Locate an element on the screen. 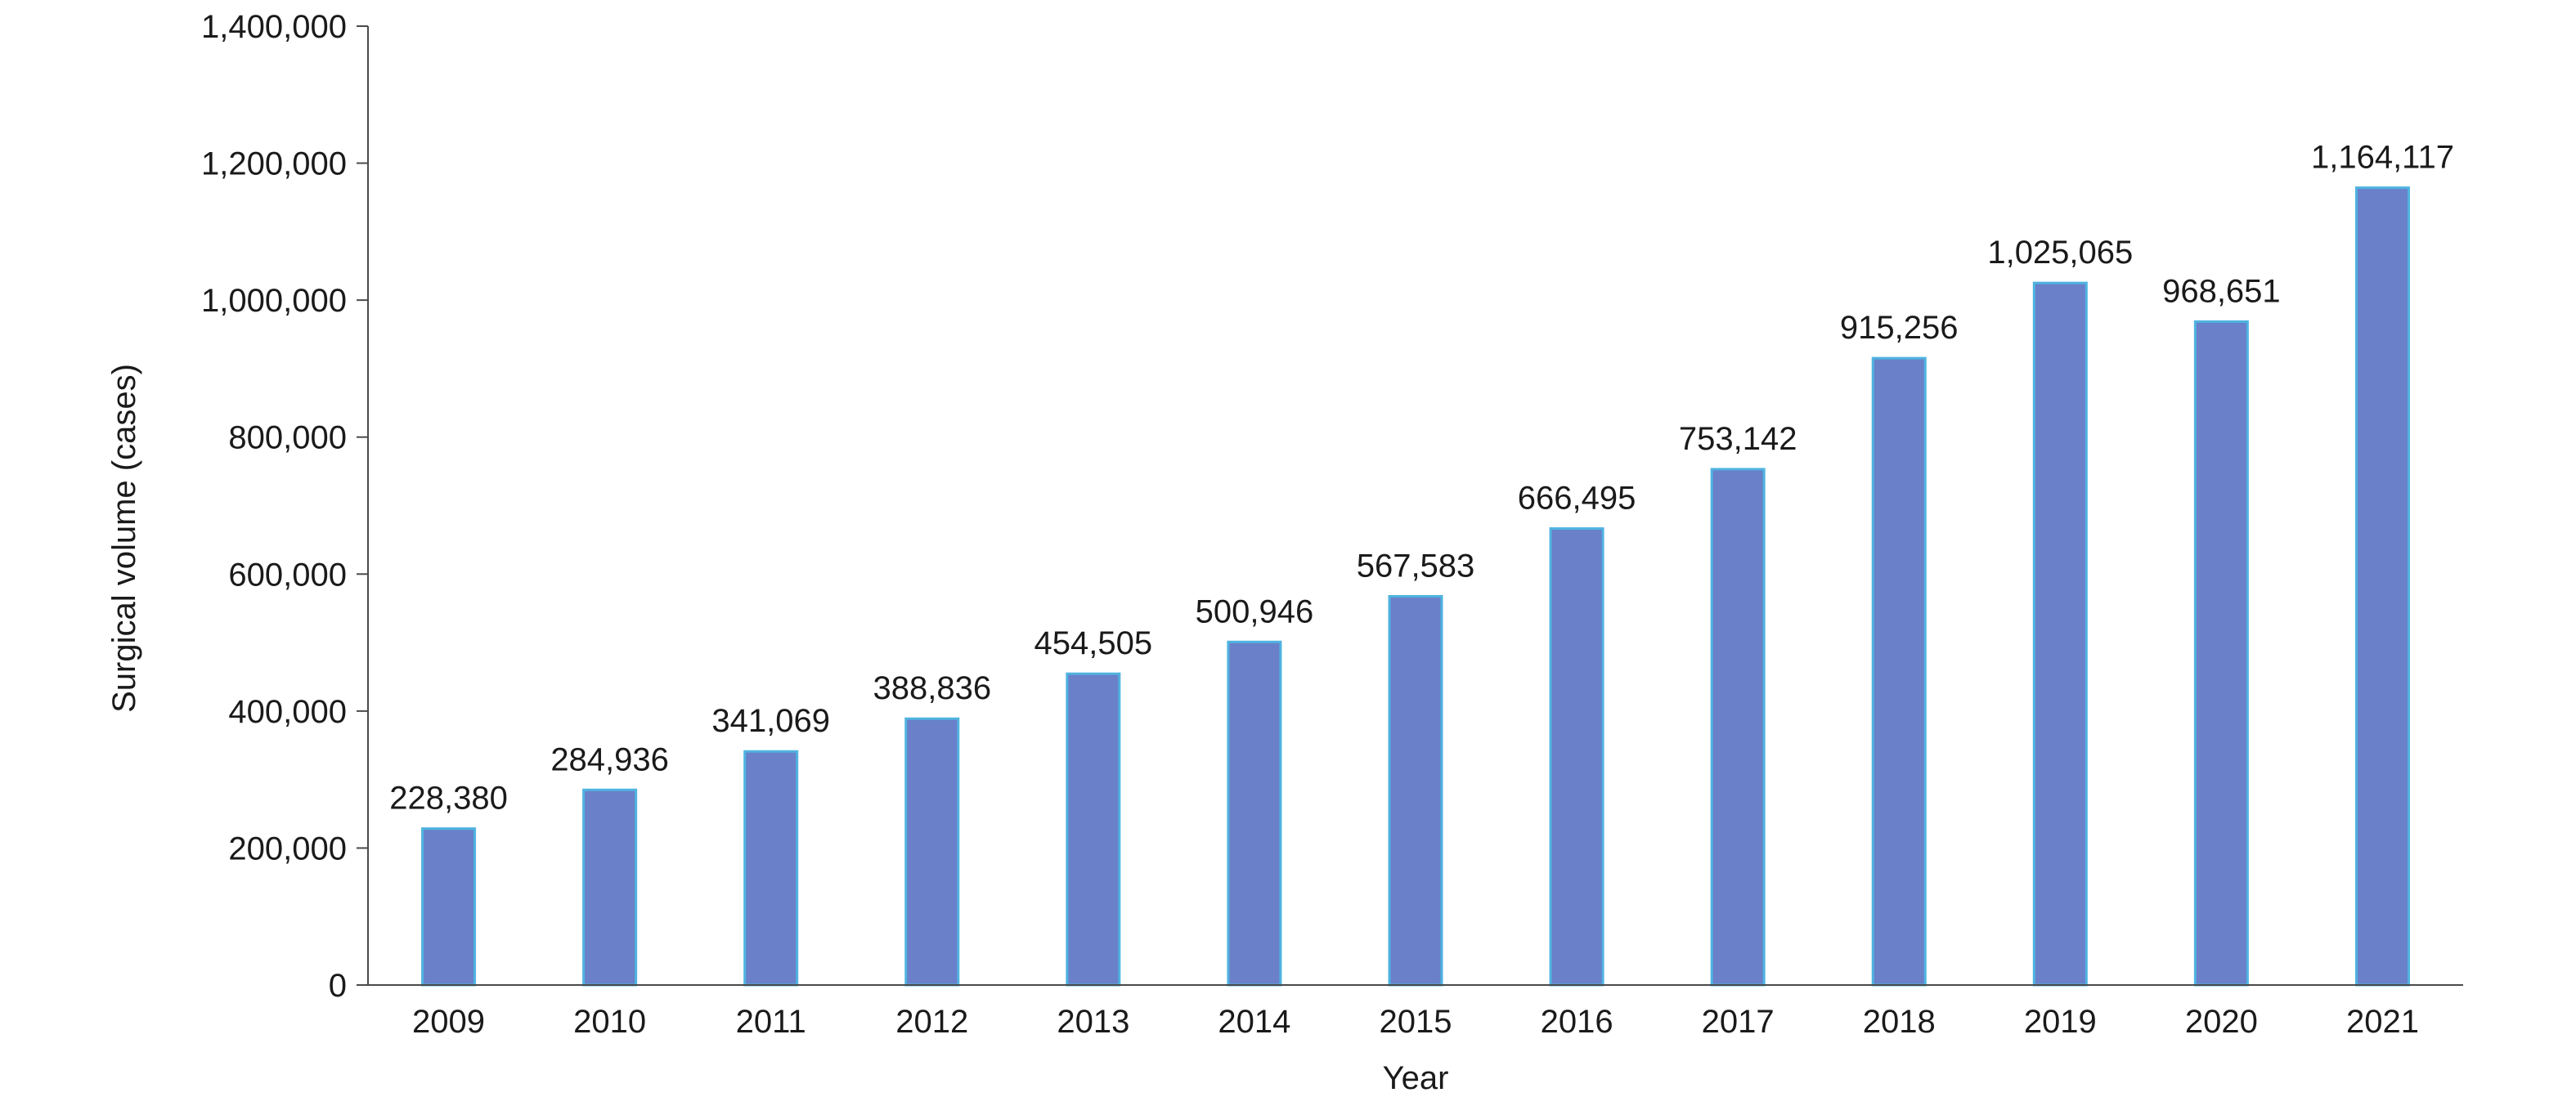 The image size is (2576, 1106). y-tick-label: 200,000 is located at coordinates (287, 848).